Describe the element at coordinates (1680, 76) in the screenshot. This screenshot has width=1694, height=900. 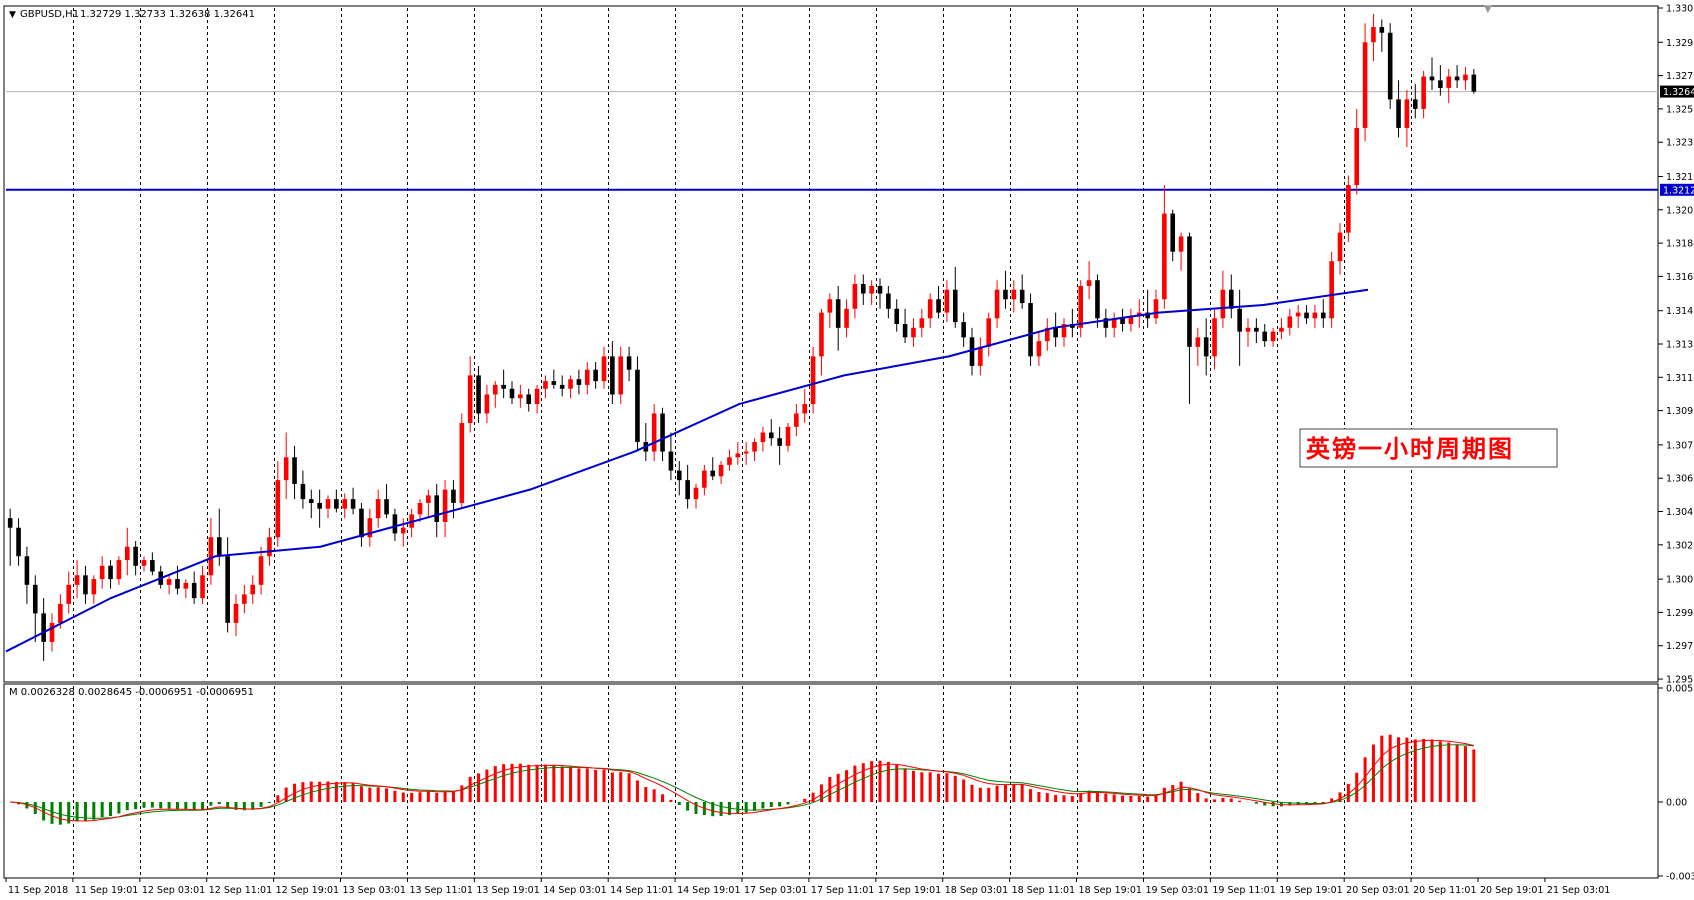
I see `price-tick-label: 1.32725` at that location.